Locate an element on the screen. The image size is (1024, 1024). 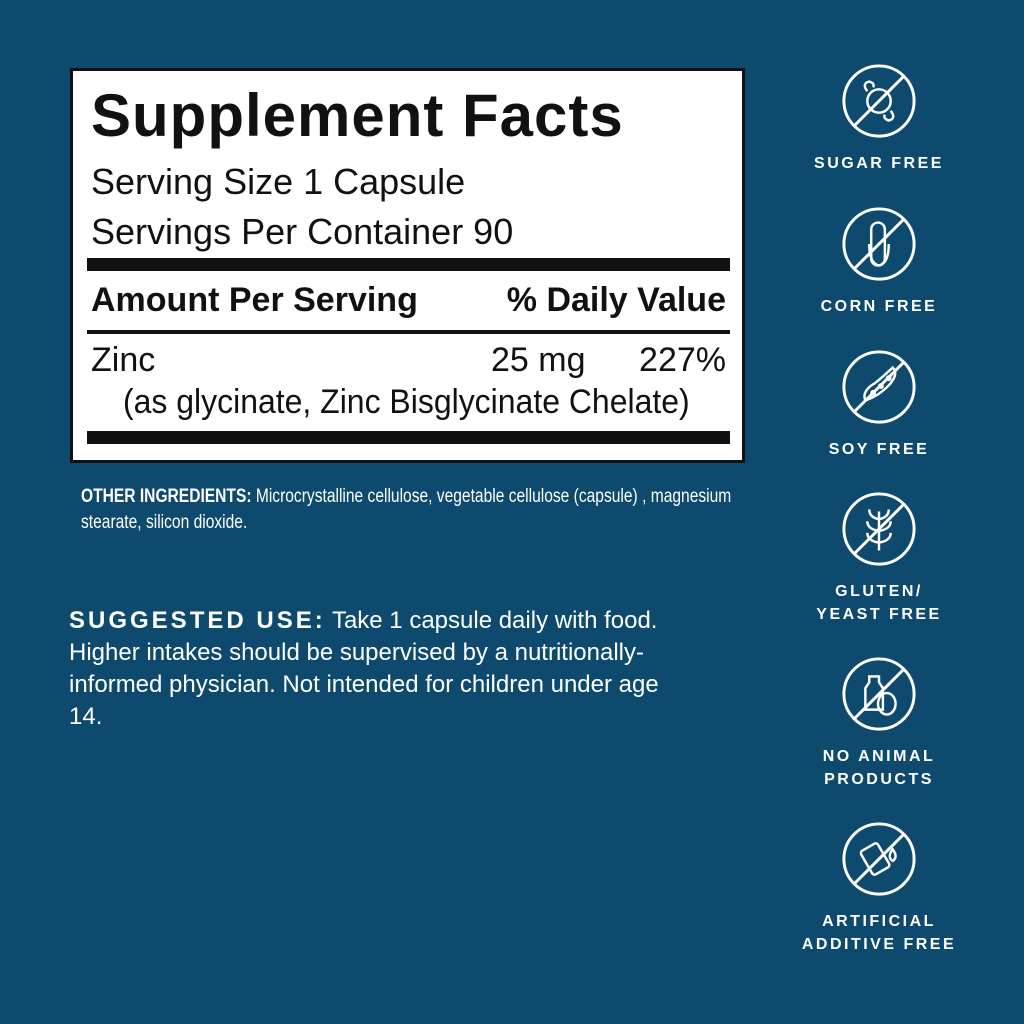
badge-label: SUGAR FREE is located at coordinates (879, 163).